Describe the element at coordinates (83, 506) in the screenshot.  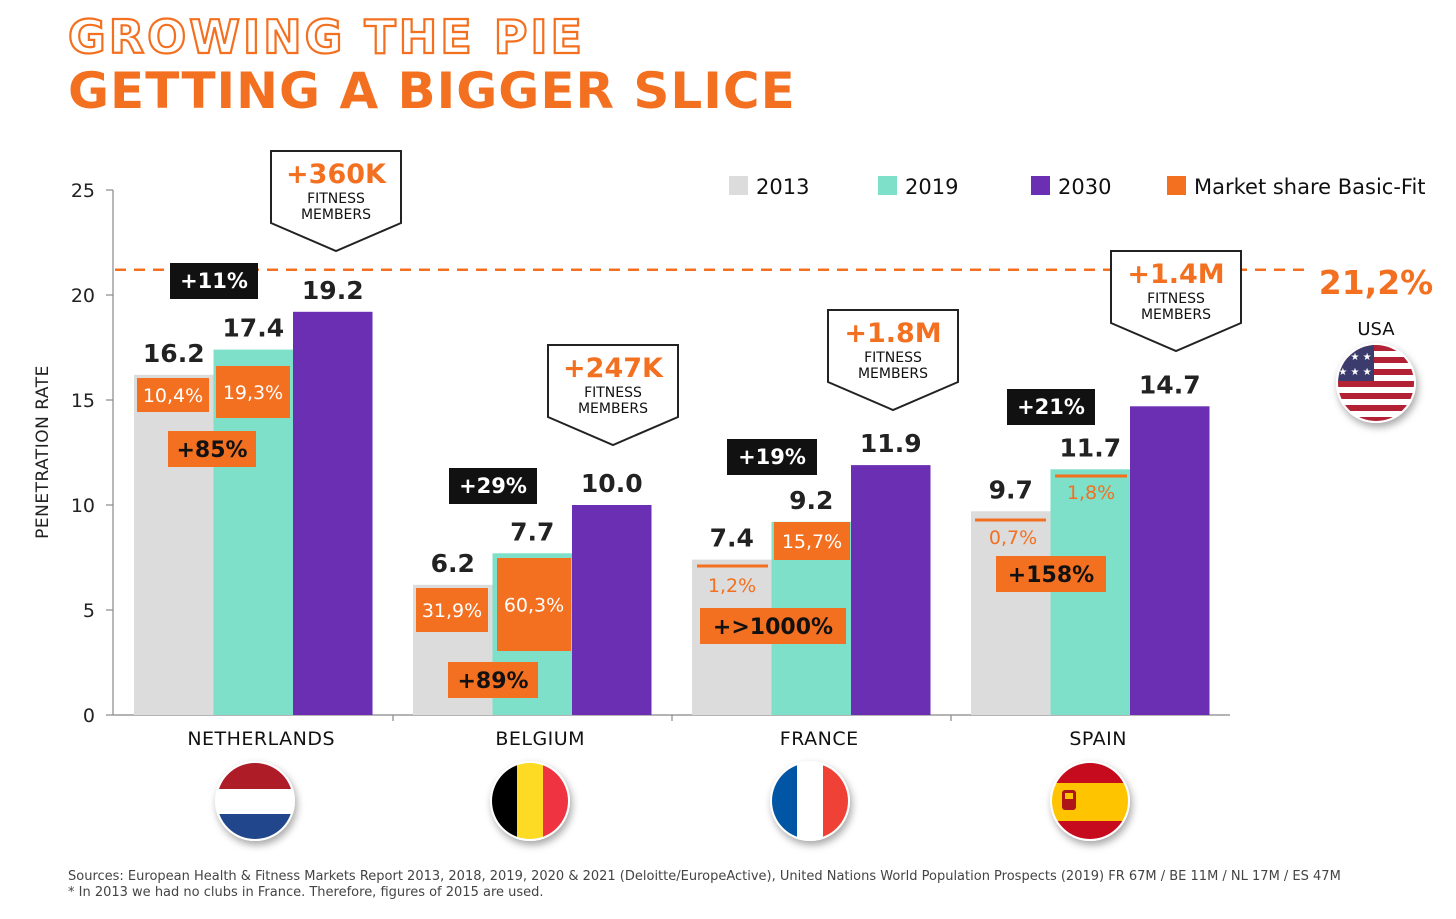
I see `y-tick-label: 10` at that location.